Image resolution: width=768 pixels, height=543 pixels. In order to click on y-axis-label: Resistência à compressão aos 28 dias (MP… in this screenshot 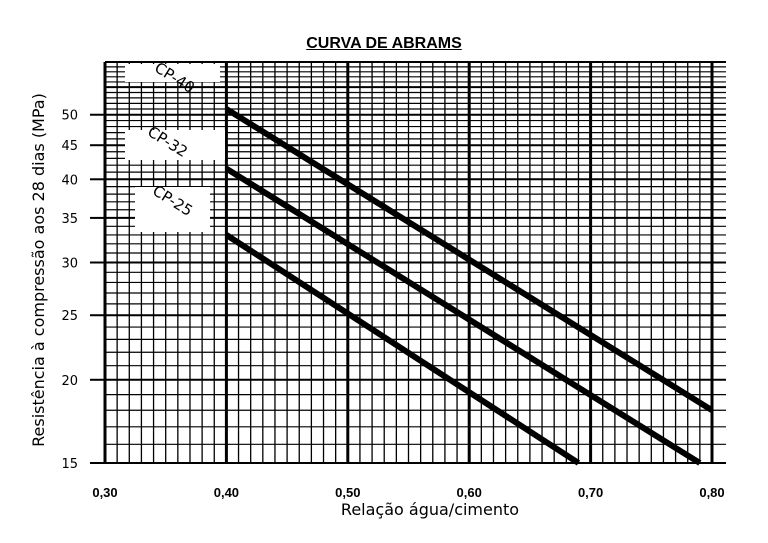, I will do `click(38, 270)`.